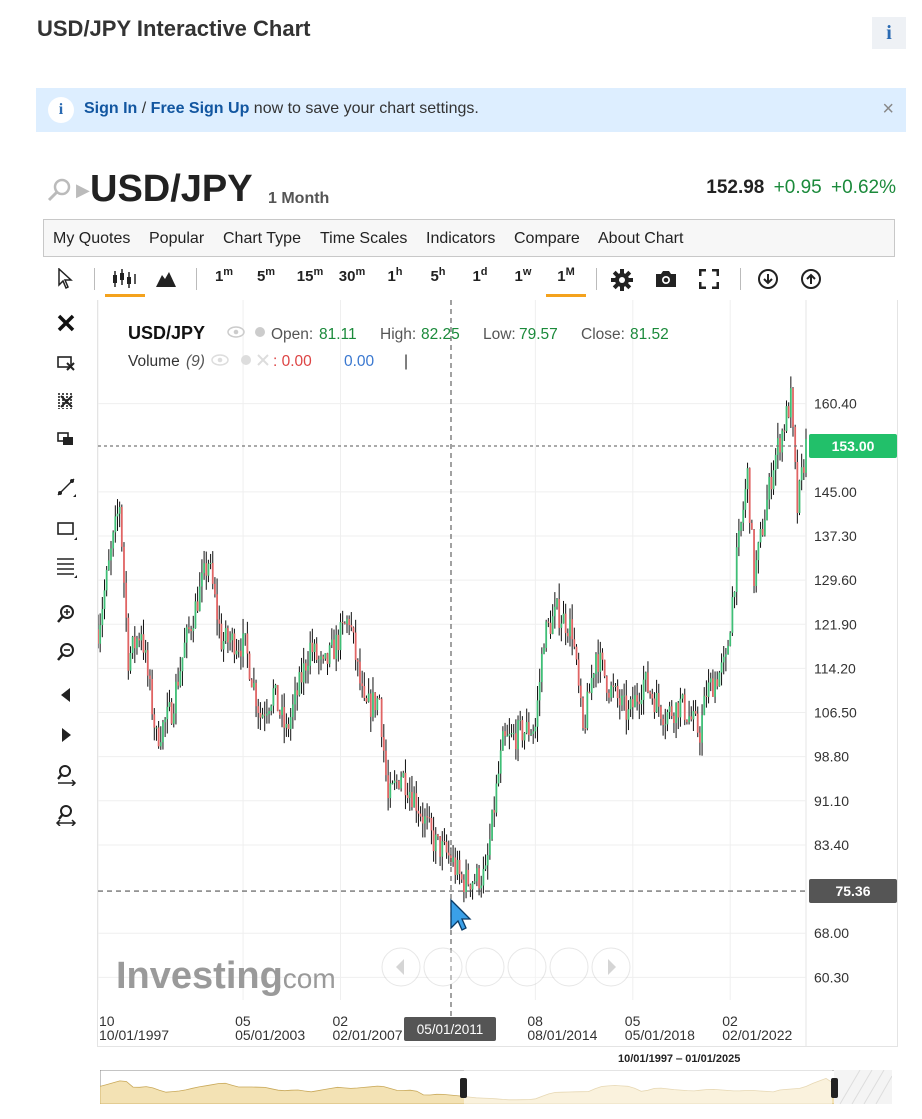  I want to click on timeframe-1w: 1w, so click(523, 275).